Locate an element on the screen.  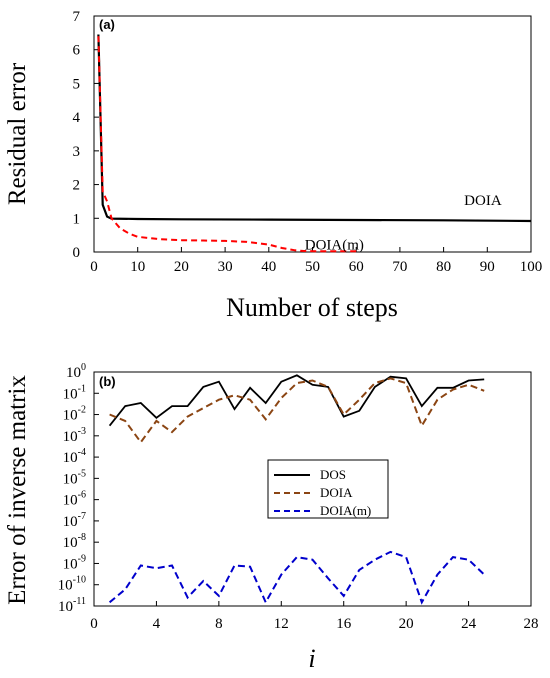
panel-a-x-tick-label: 30 is located at coordinates (225, 267).